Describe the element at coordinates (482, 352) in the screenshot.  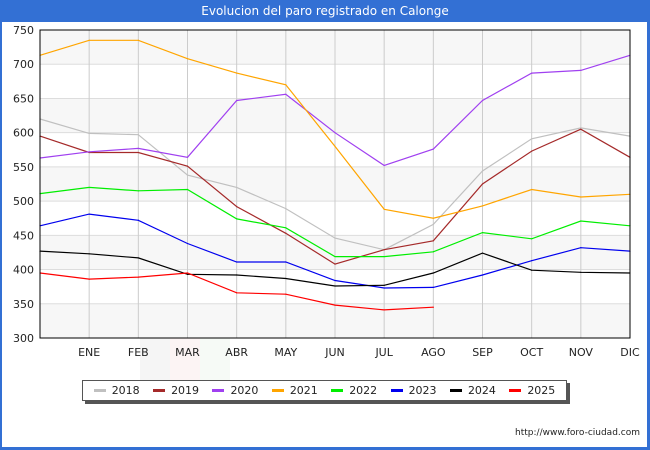
I see `x-tick-label: SEP` at that location.